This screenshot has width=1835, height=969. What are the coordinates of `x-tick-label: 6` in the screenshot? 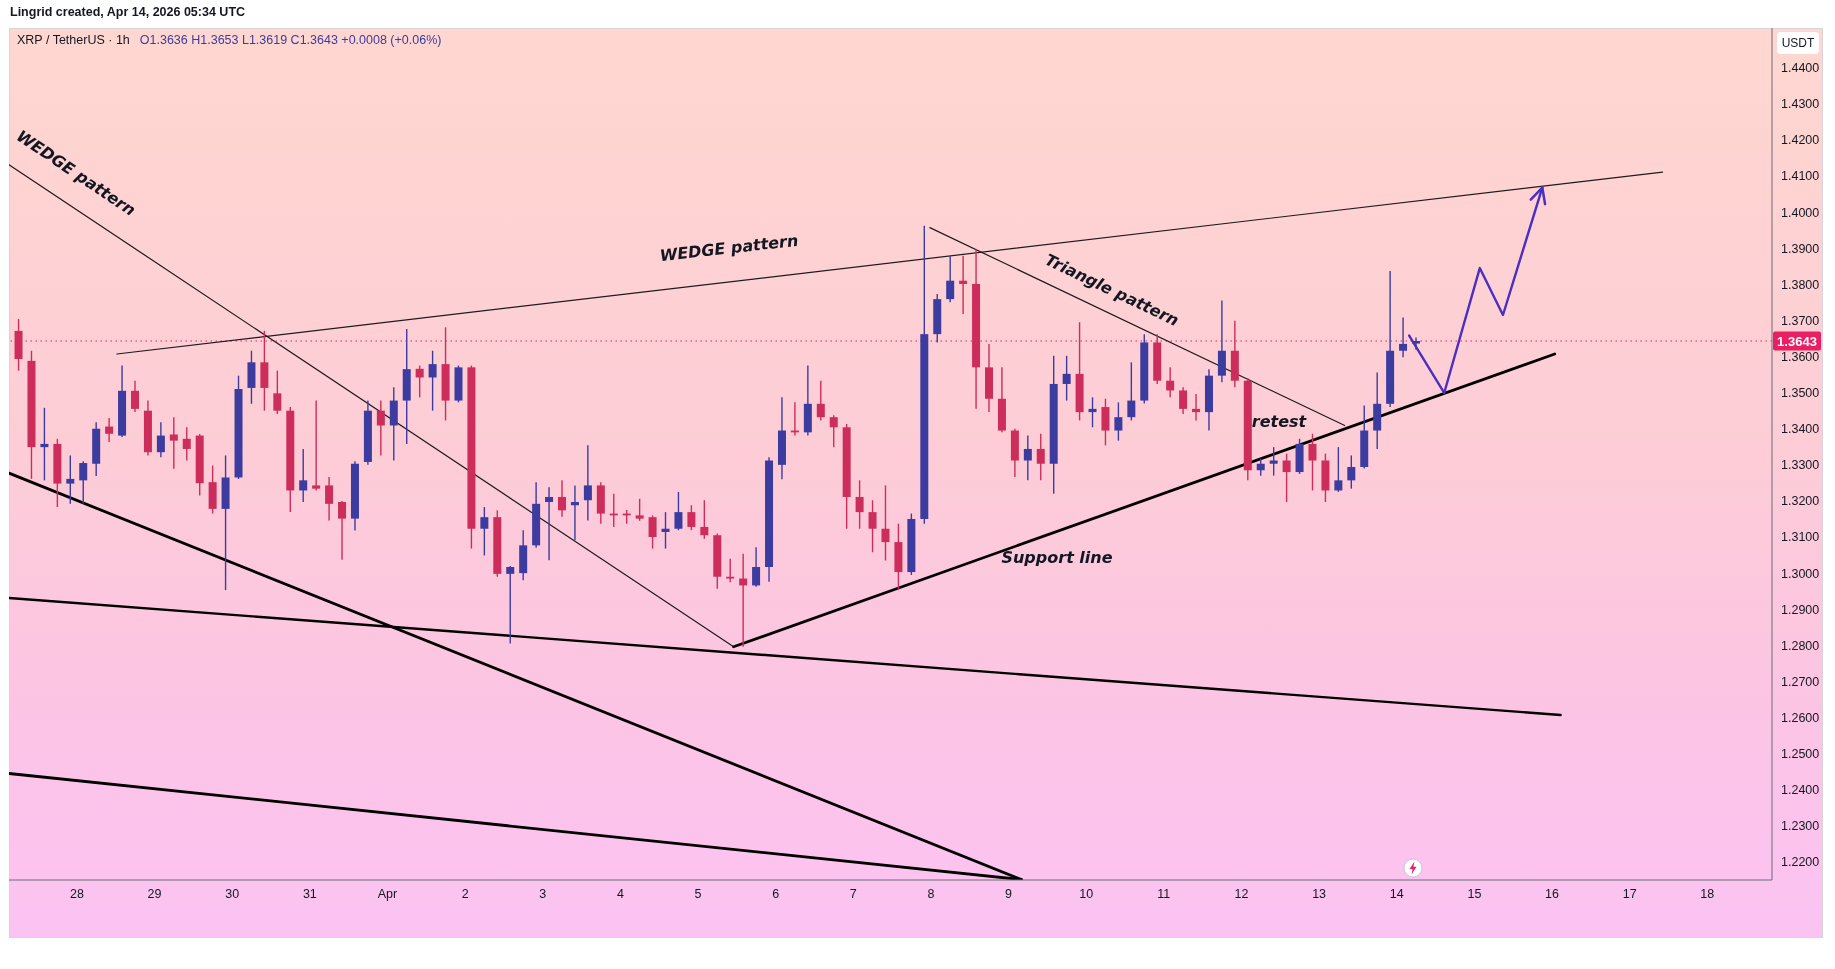 It's located at (776, 893).